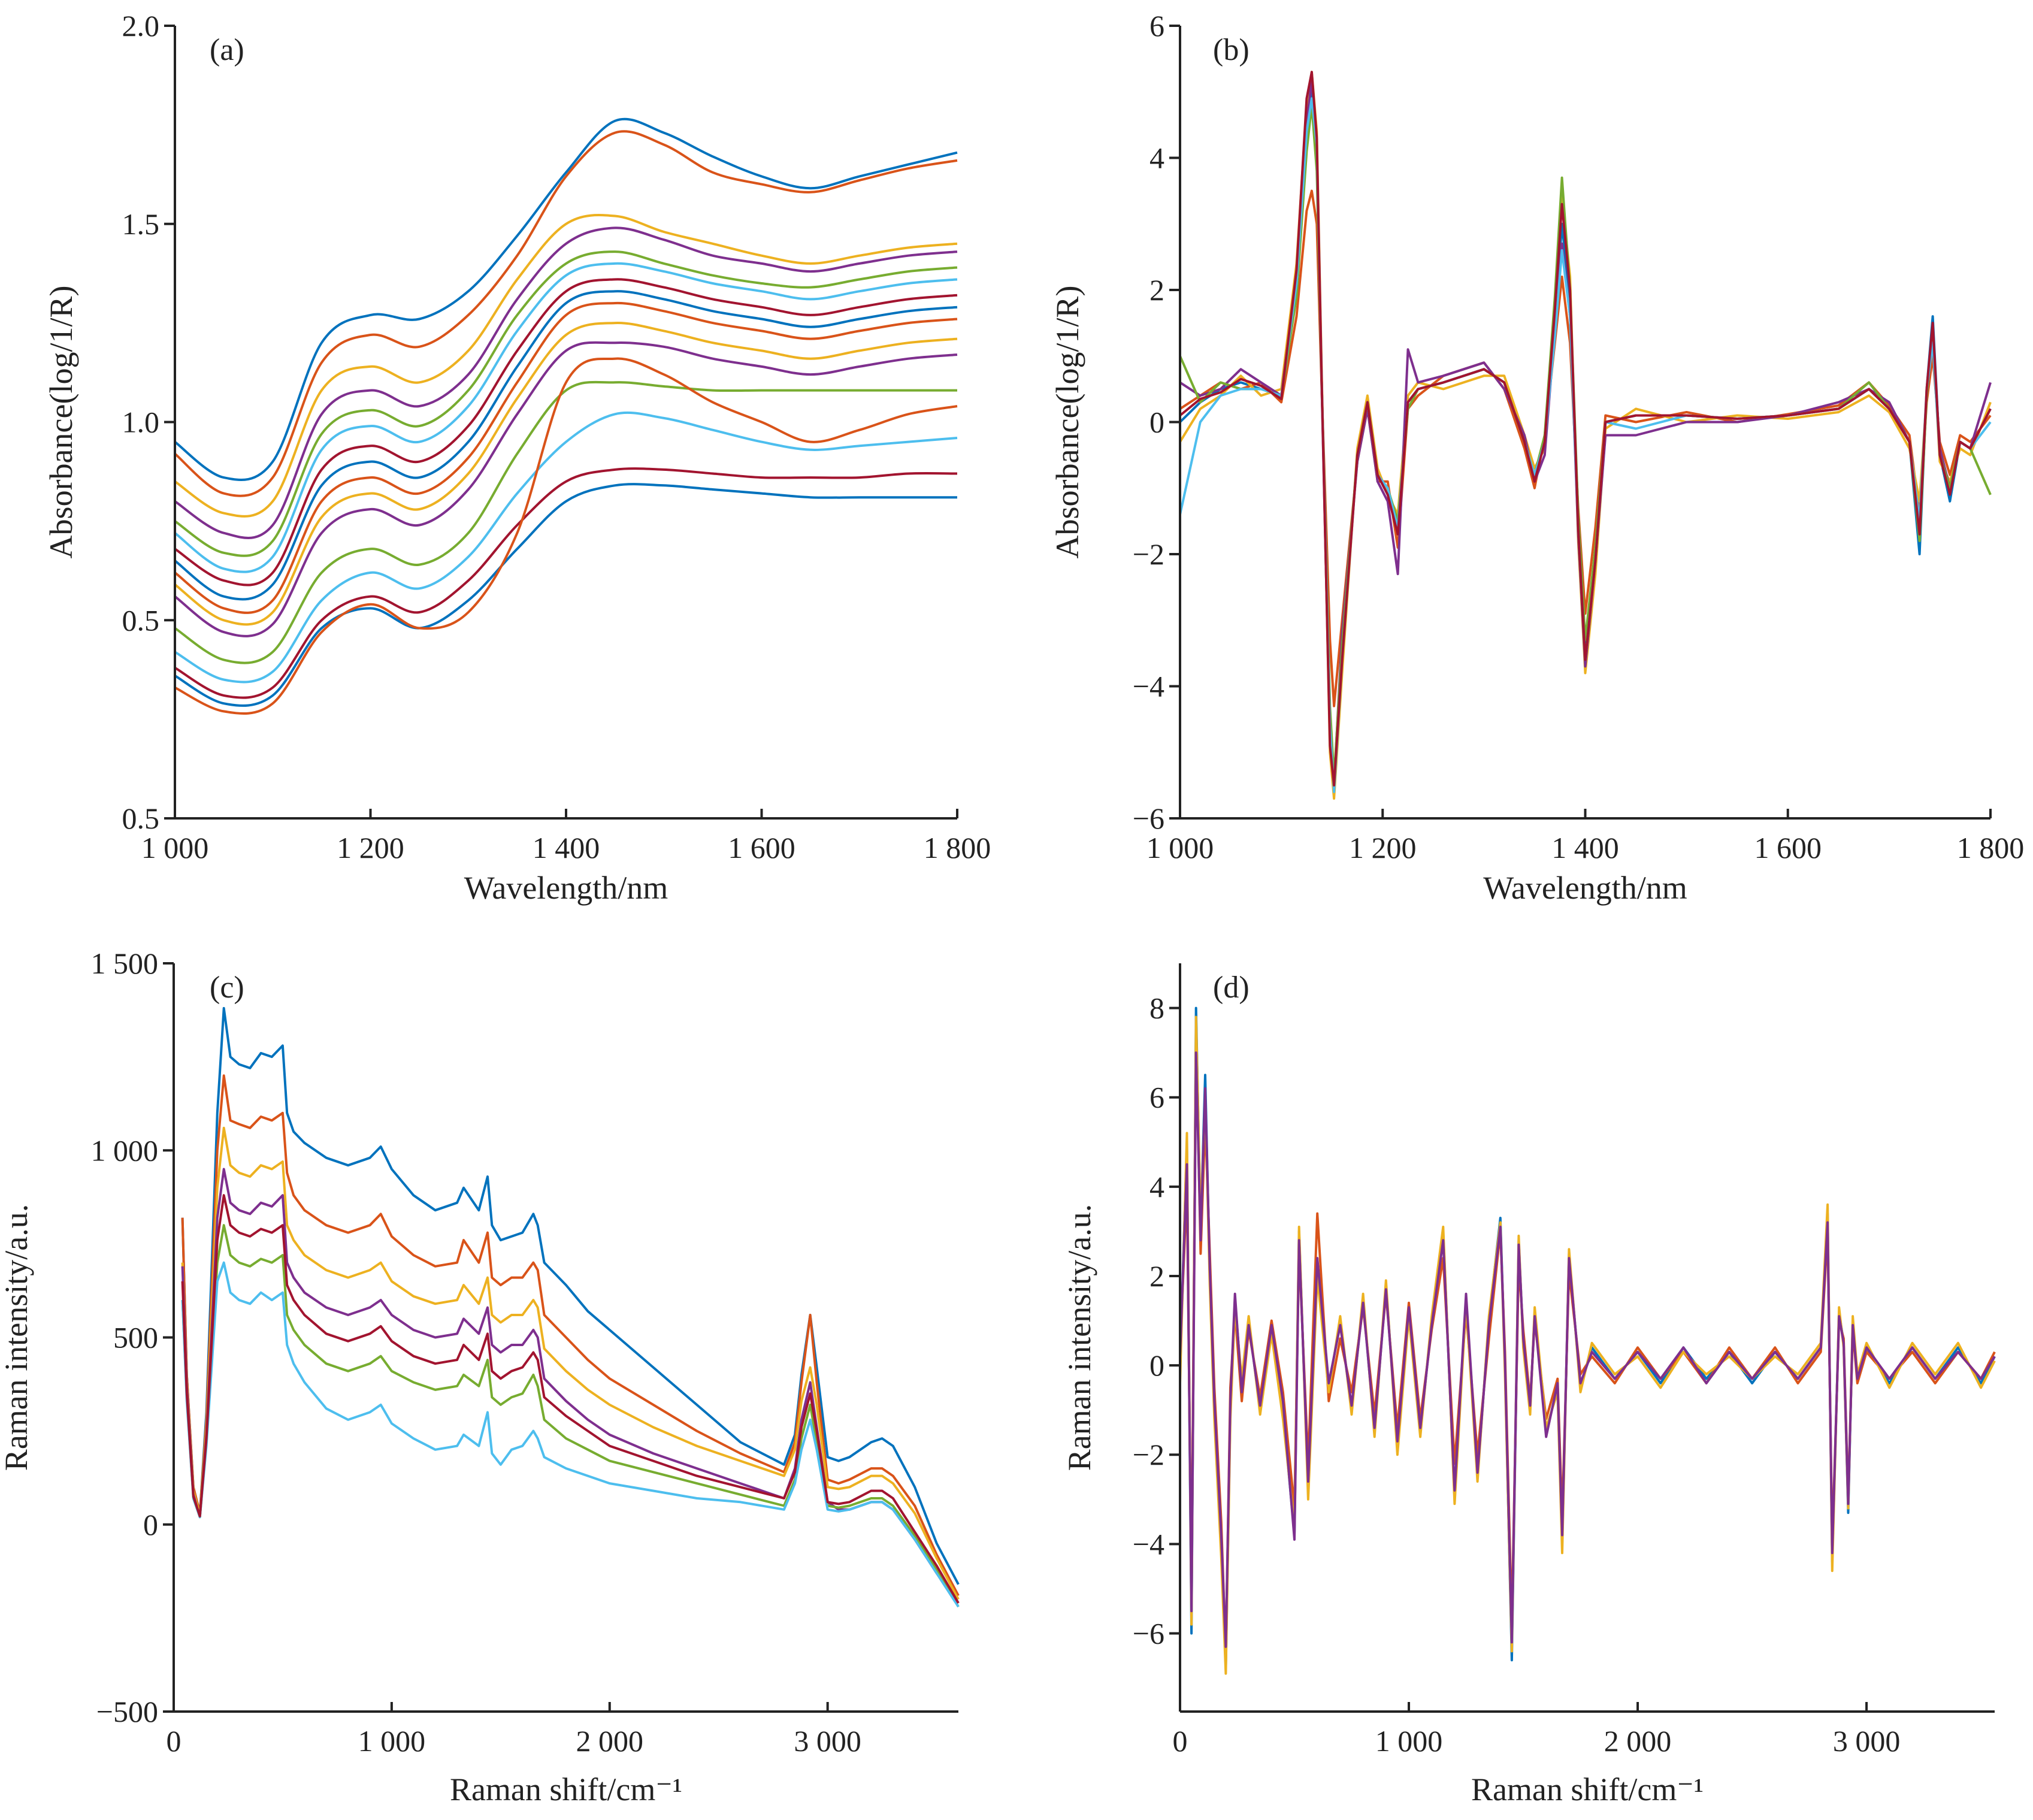 Image resolution: width=2033 pixels, height=1820 pixels. Describe the element at coordinates (125, 963) in the screenshot. I see `y-tick-label: 1 500` at that location.